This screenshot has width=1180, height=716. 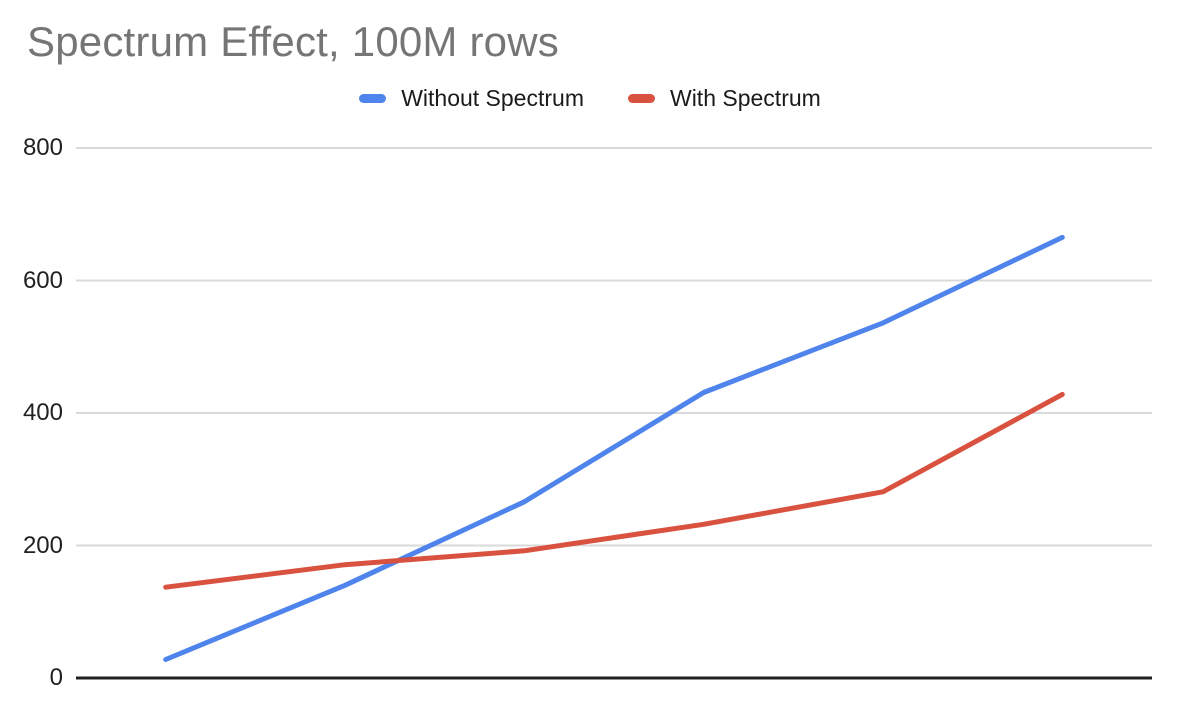 What do you see at coordinates (641, 98) in the screenshot?
I see `legend-swatch-with-spectrum` at bounding box center [641, 98].